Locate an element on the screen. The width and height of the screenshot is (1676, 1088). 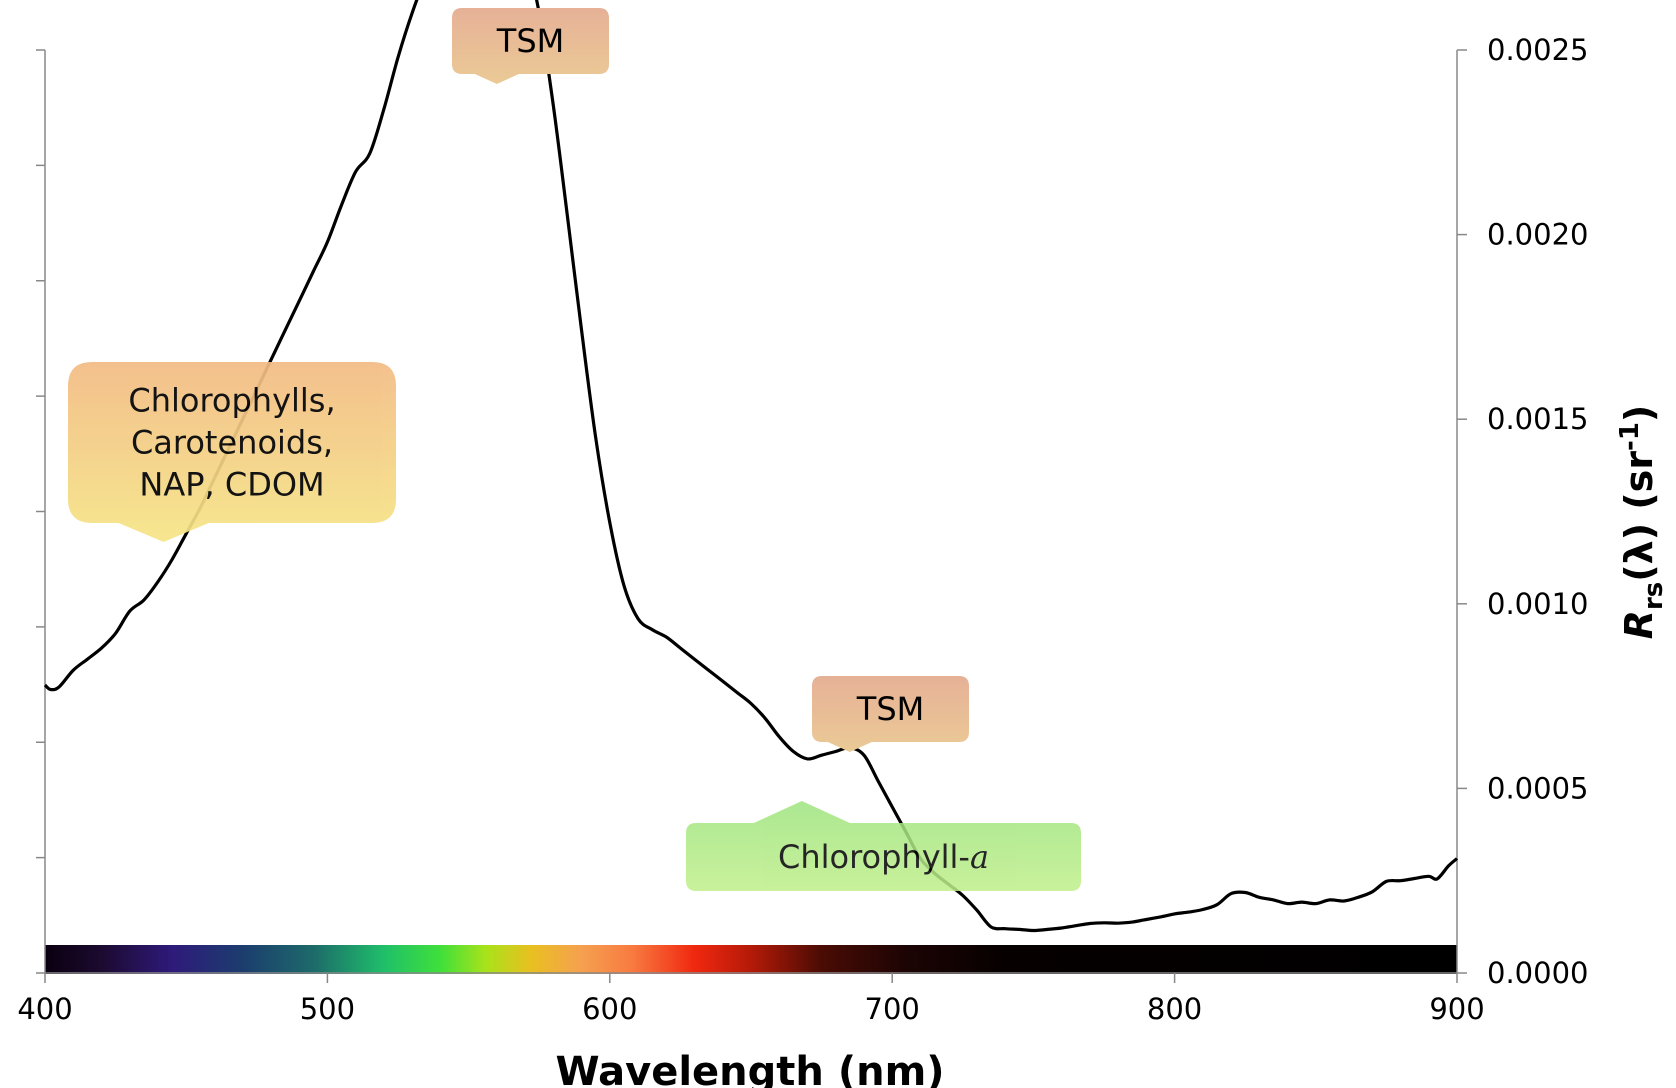
x-axis-title: Wavelength (nm) is located at coordinates (749, 1068).